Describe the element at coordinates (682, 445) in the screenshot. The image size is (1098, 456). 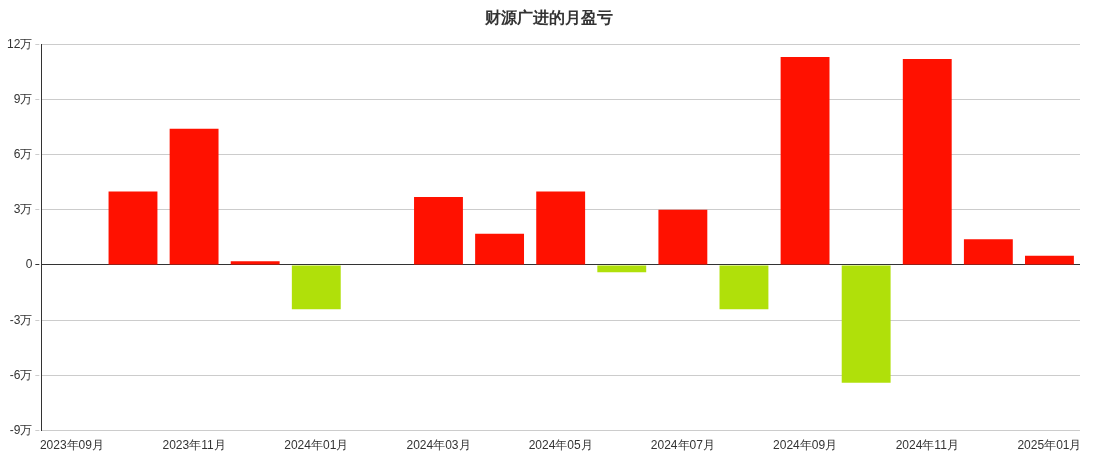
I see `x-tick-label: 2024年07月` at that location.